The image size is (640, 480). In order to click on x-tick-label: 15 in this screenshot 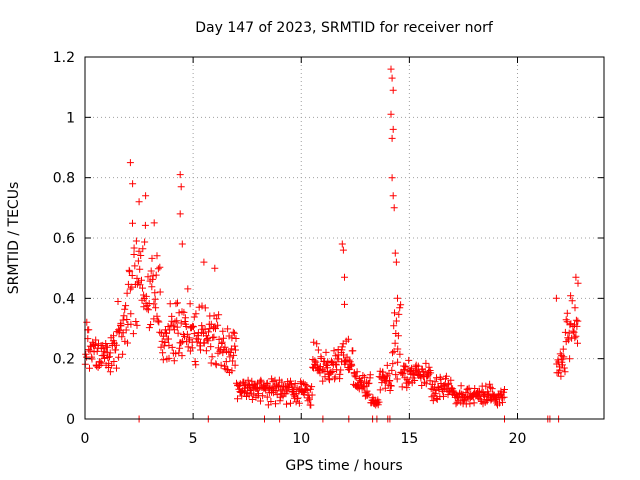, I will do `click(409, 439)`.